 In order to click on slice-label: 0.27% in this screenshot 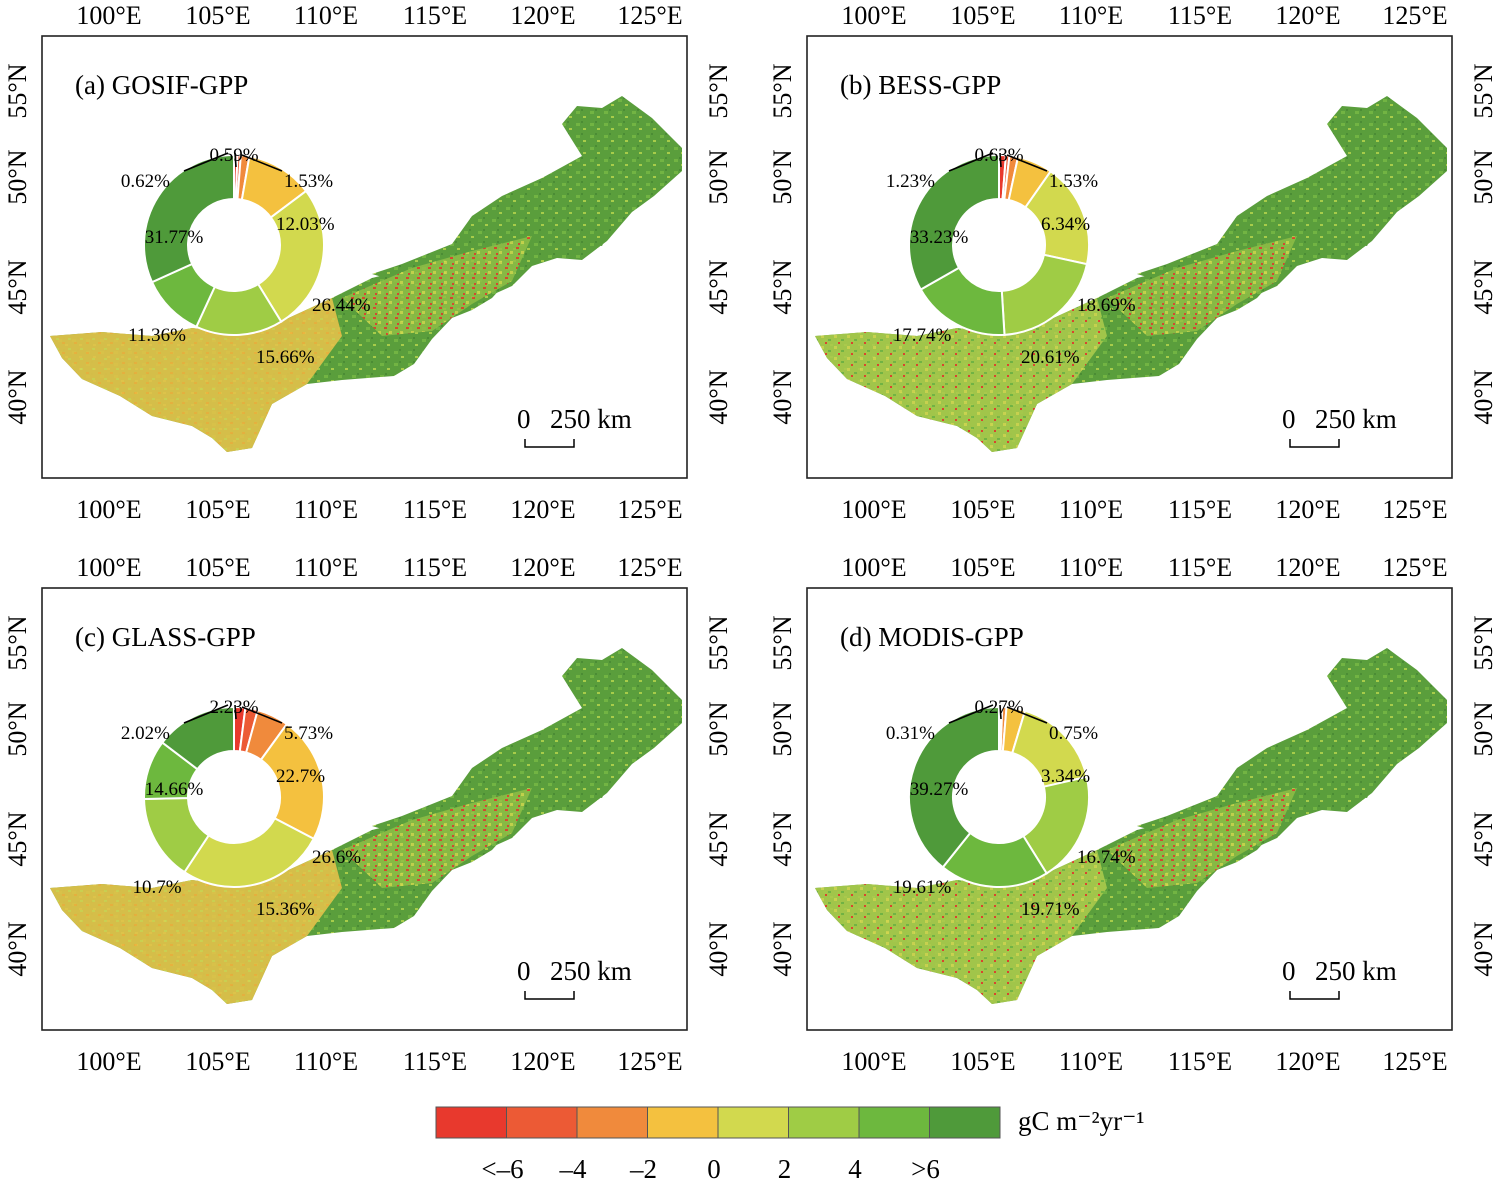, I will do `click(998, 707)`.